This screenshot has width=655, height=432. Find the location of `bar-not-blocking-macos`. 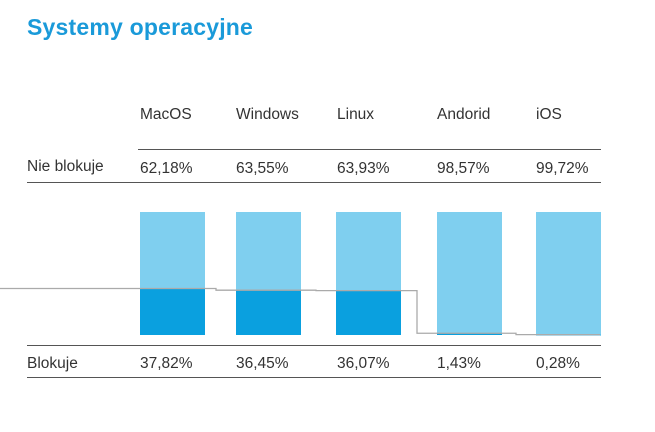

bar-not-blocking-macos is located at coordinates (172, 250).